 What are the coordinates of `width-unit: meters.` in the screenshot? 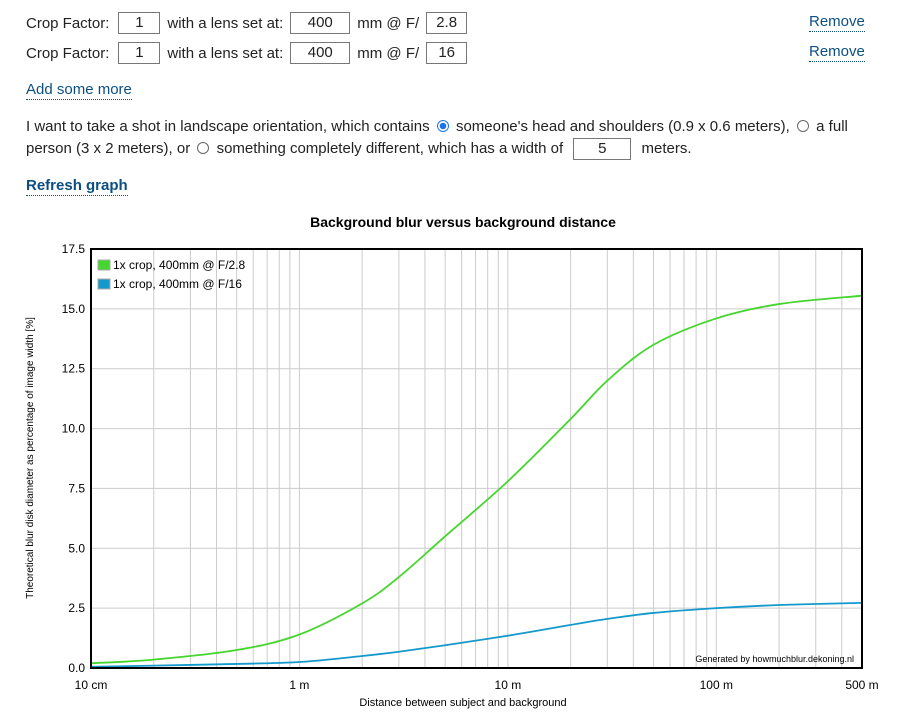 It's located at (666, 148).